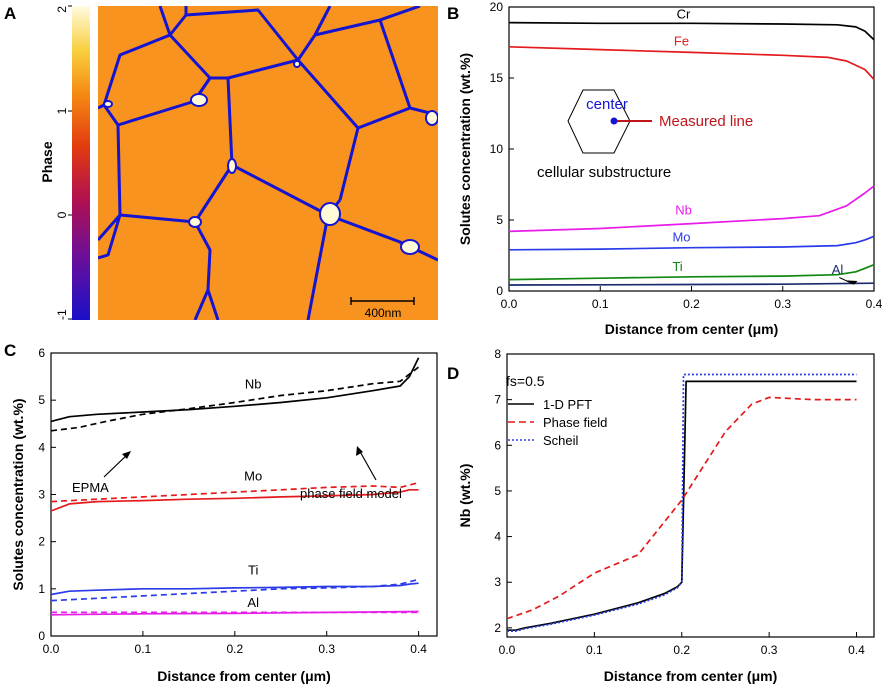 The image size is (886, 693). I want to click on series-label-mo: Mo, so click(681, 236).